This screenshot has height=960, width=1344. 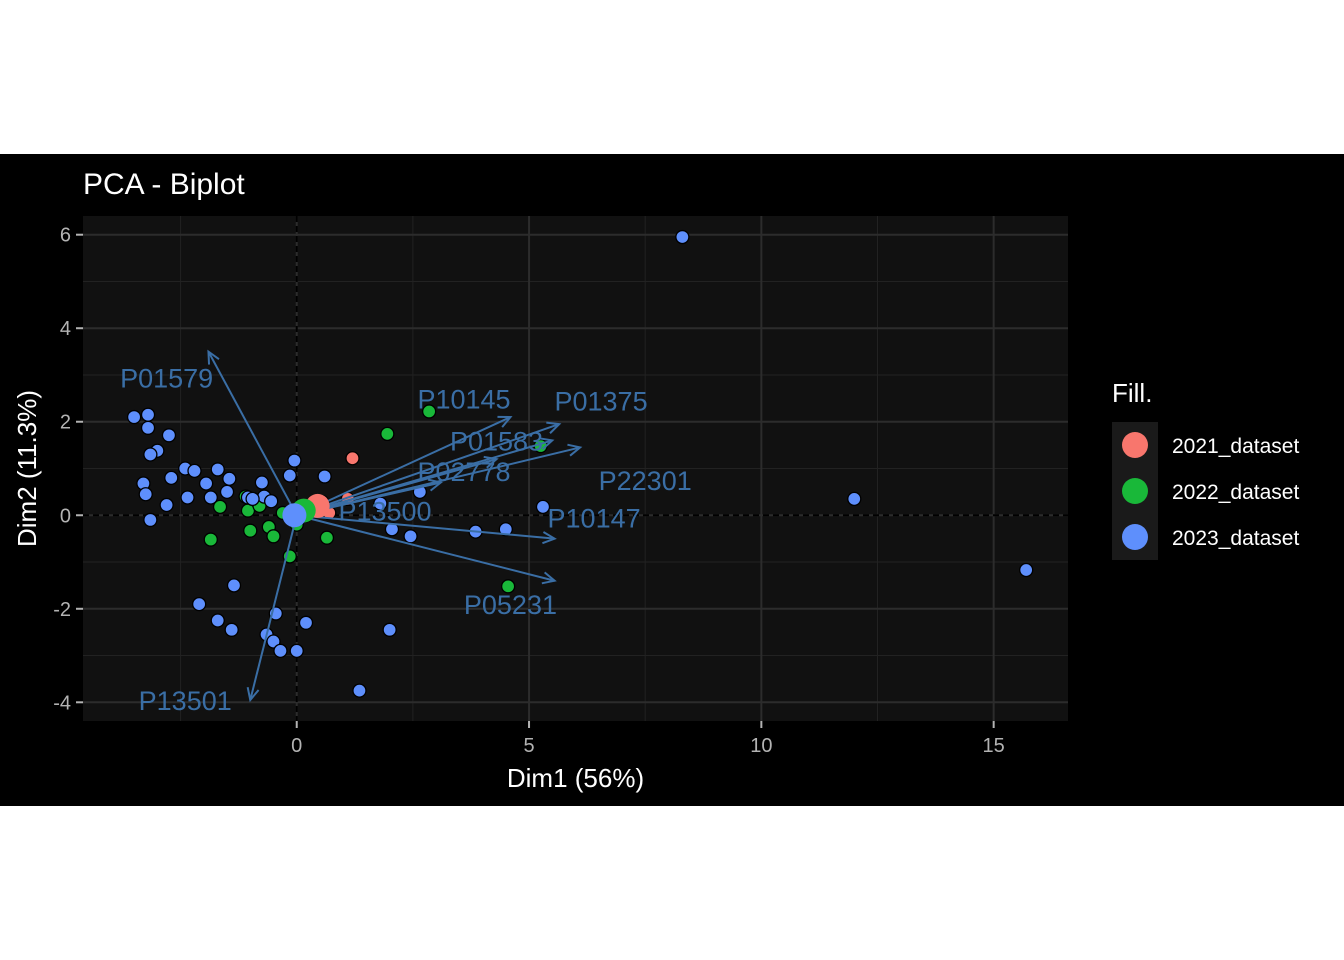 What do you see at coordinates (1235, 538) in the screenshot?
I see `legend-label: 2023_dataset` at bounding box center [1235, 538].